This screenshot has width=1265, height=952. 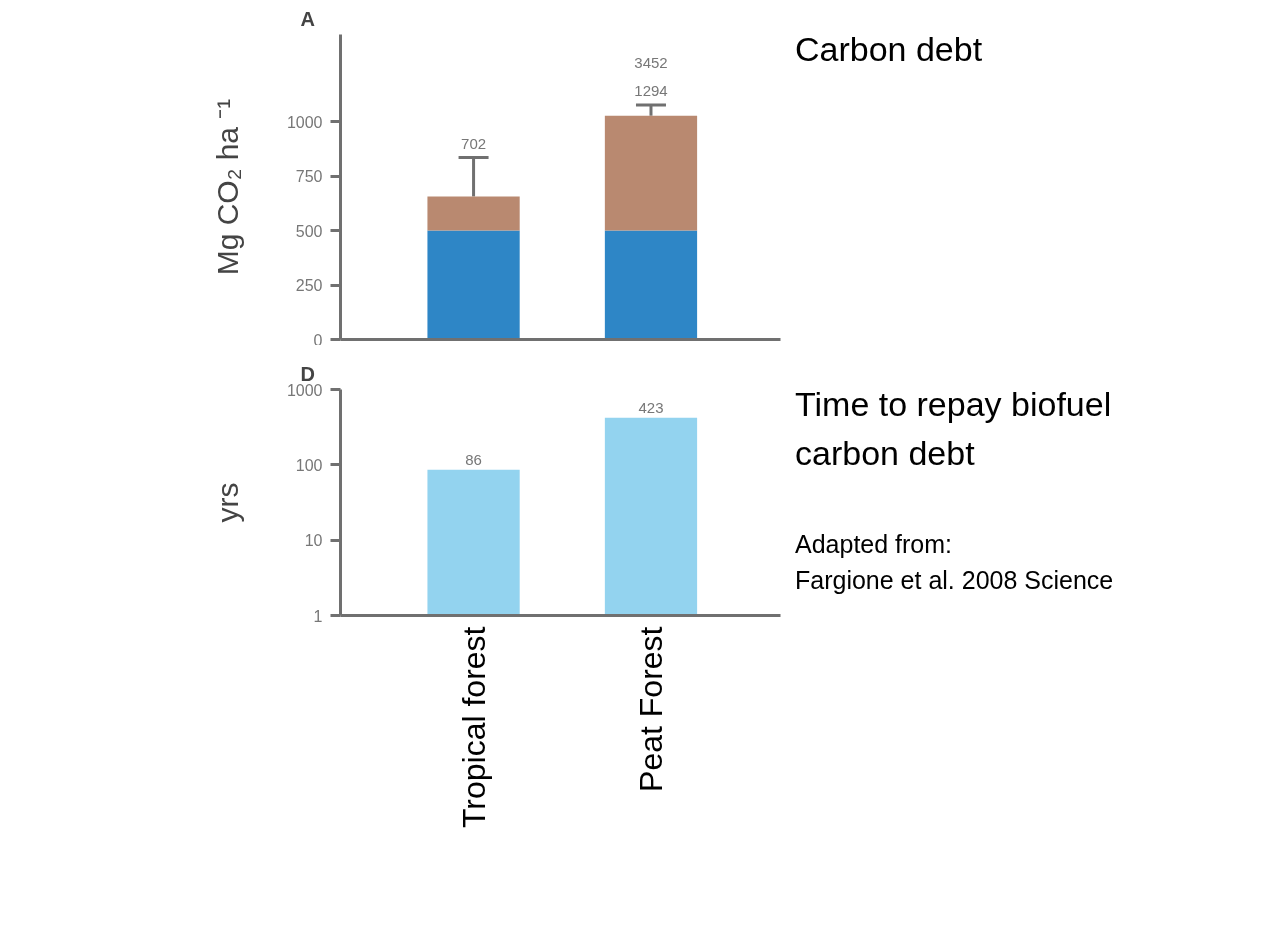 What do you see at coordinates (307, 18) in the screenshot?
I see `chart-title: A` at bounding box center [307, 18].